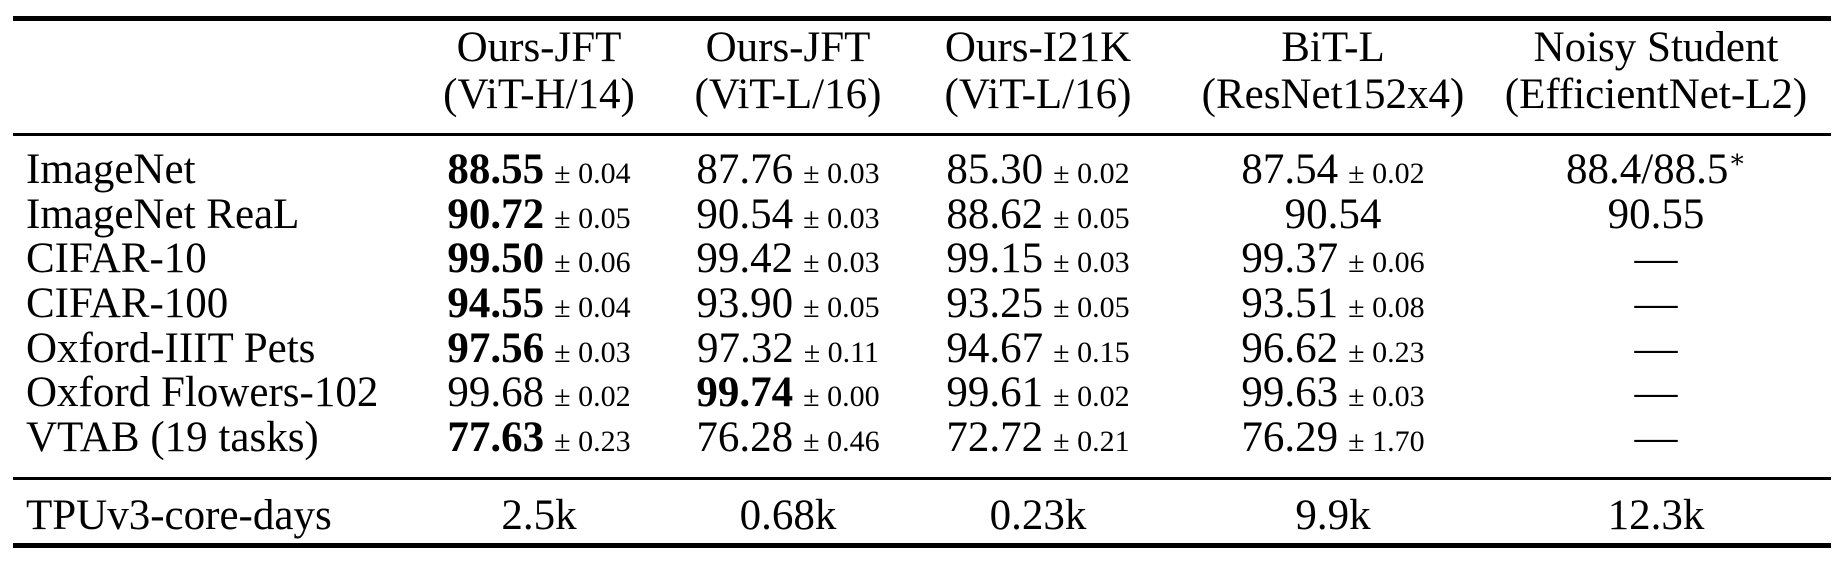 The width and height of the screenshot is (1844, 562). I want to click on metric-value-cell: 72.72 ± 0.21, so click(1037, 439).